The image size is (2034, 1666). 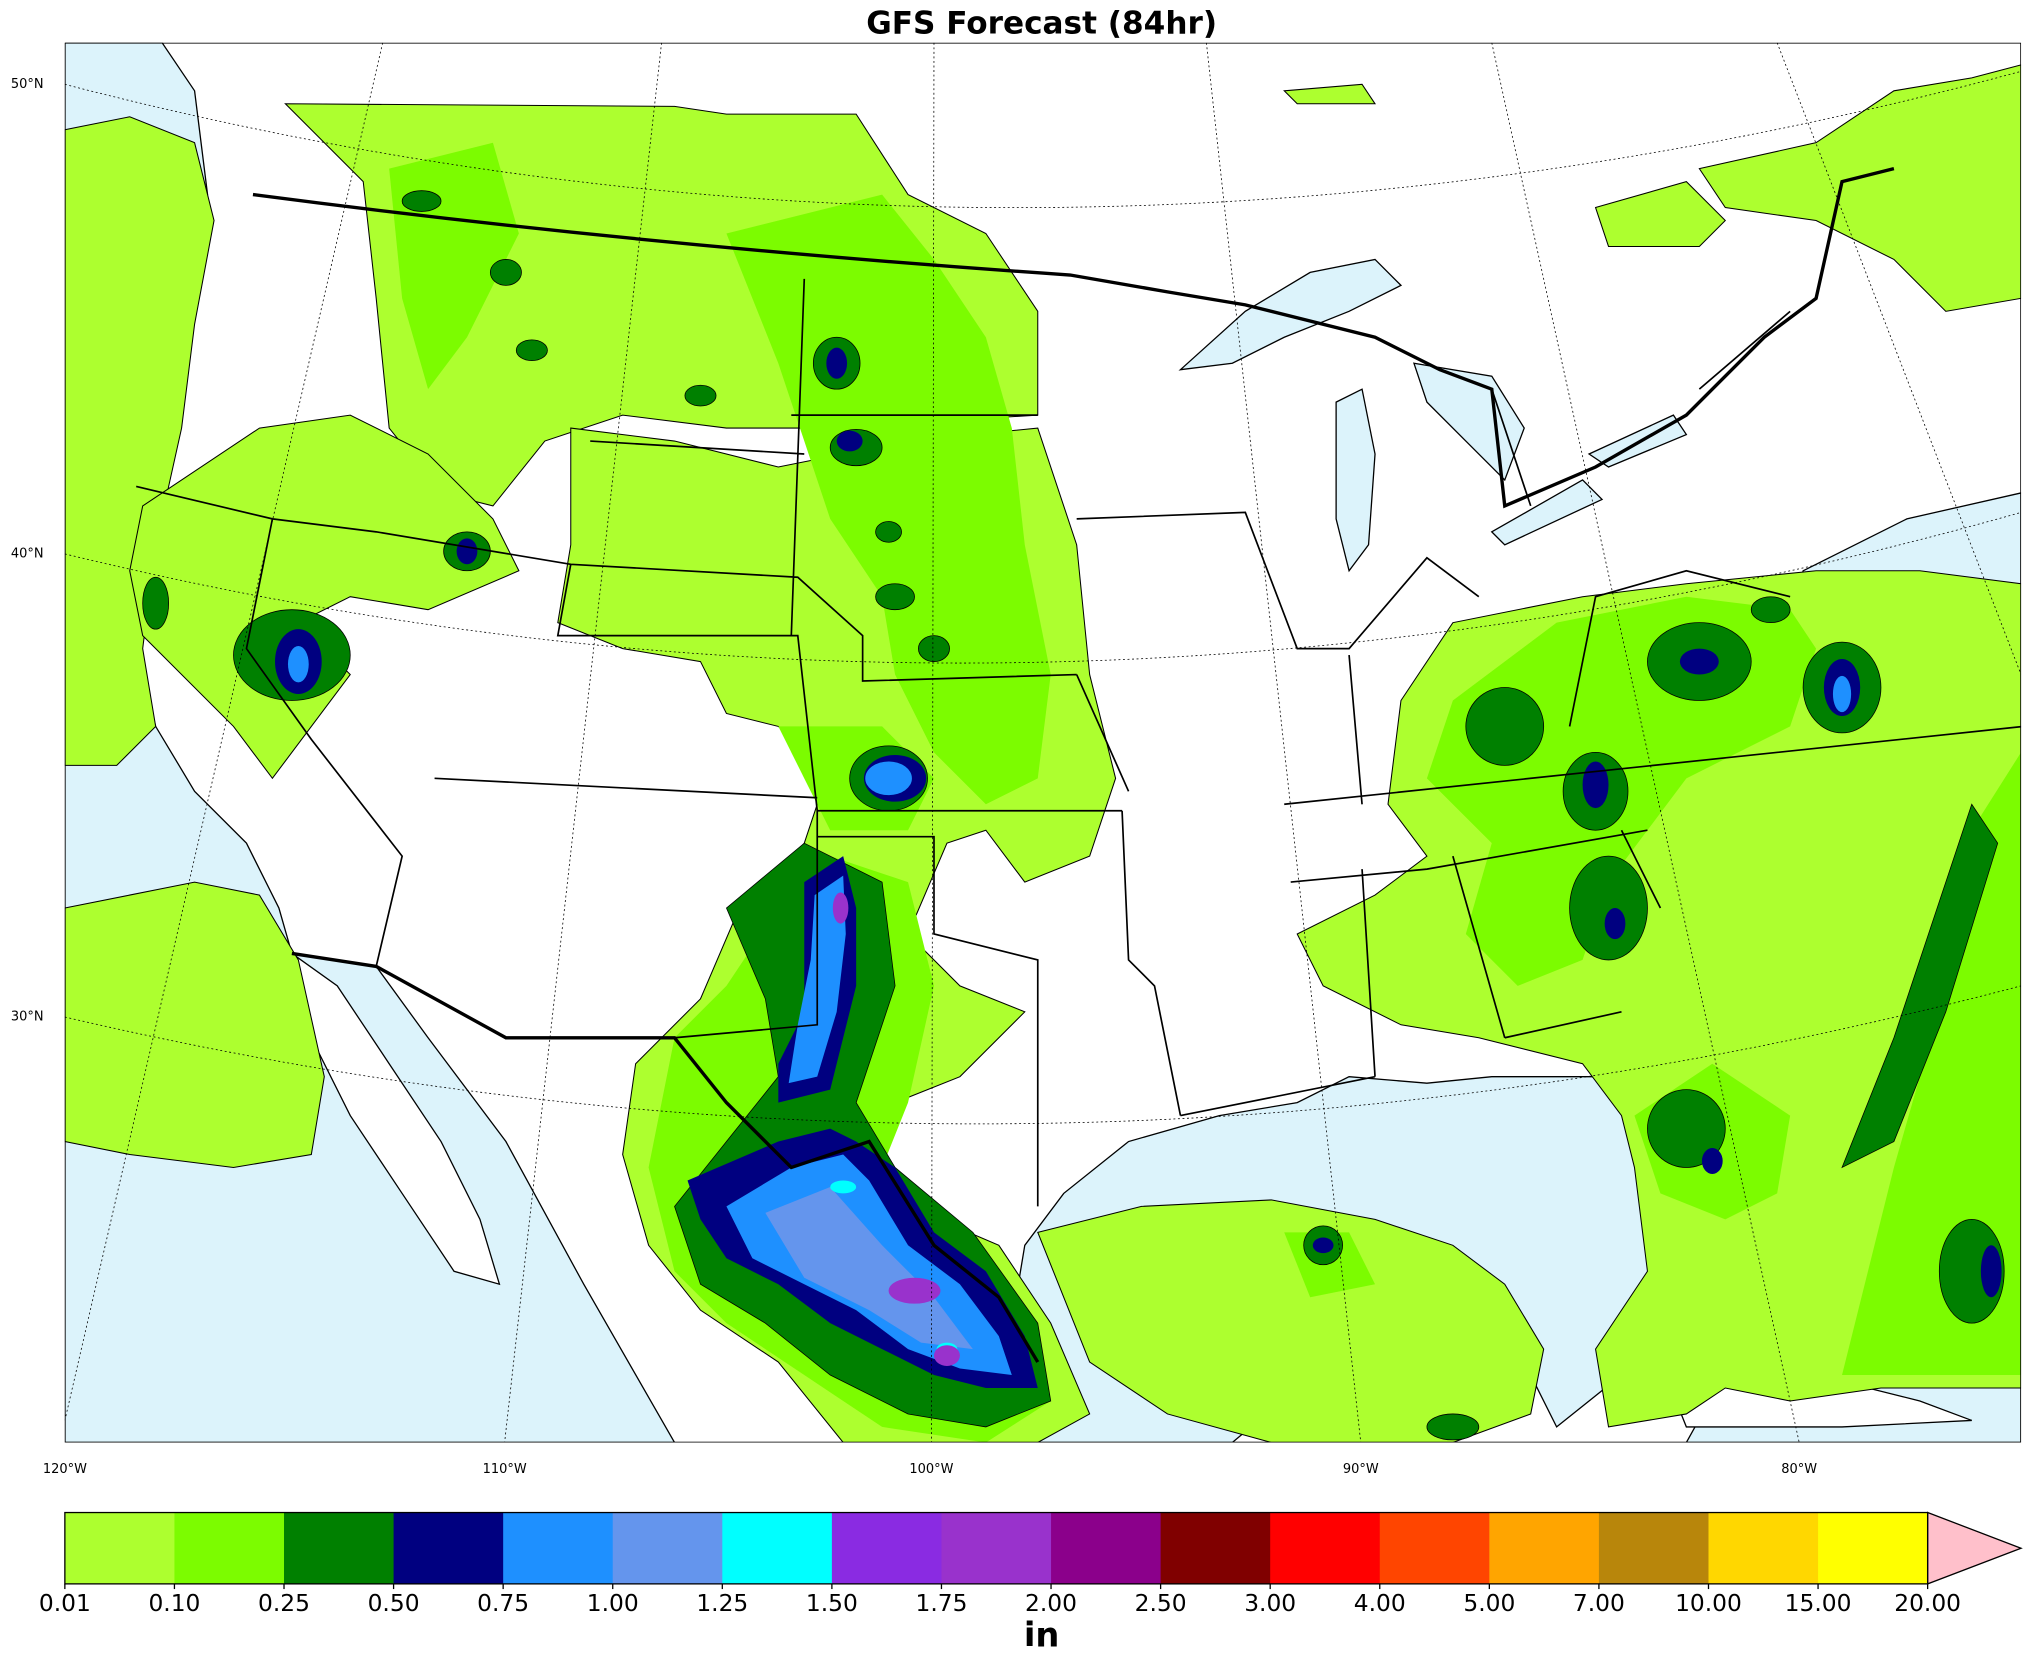 What do you see at coordinates (65, 1469) in the screenshot?
I see `lon-label: 120°W` at bounding box center [65, 1469].